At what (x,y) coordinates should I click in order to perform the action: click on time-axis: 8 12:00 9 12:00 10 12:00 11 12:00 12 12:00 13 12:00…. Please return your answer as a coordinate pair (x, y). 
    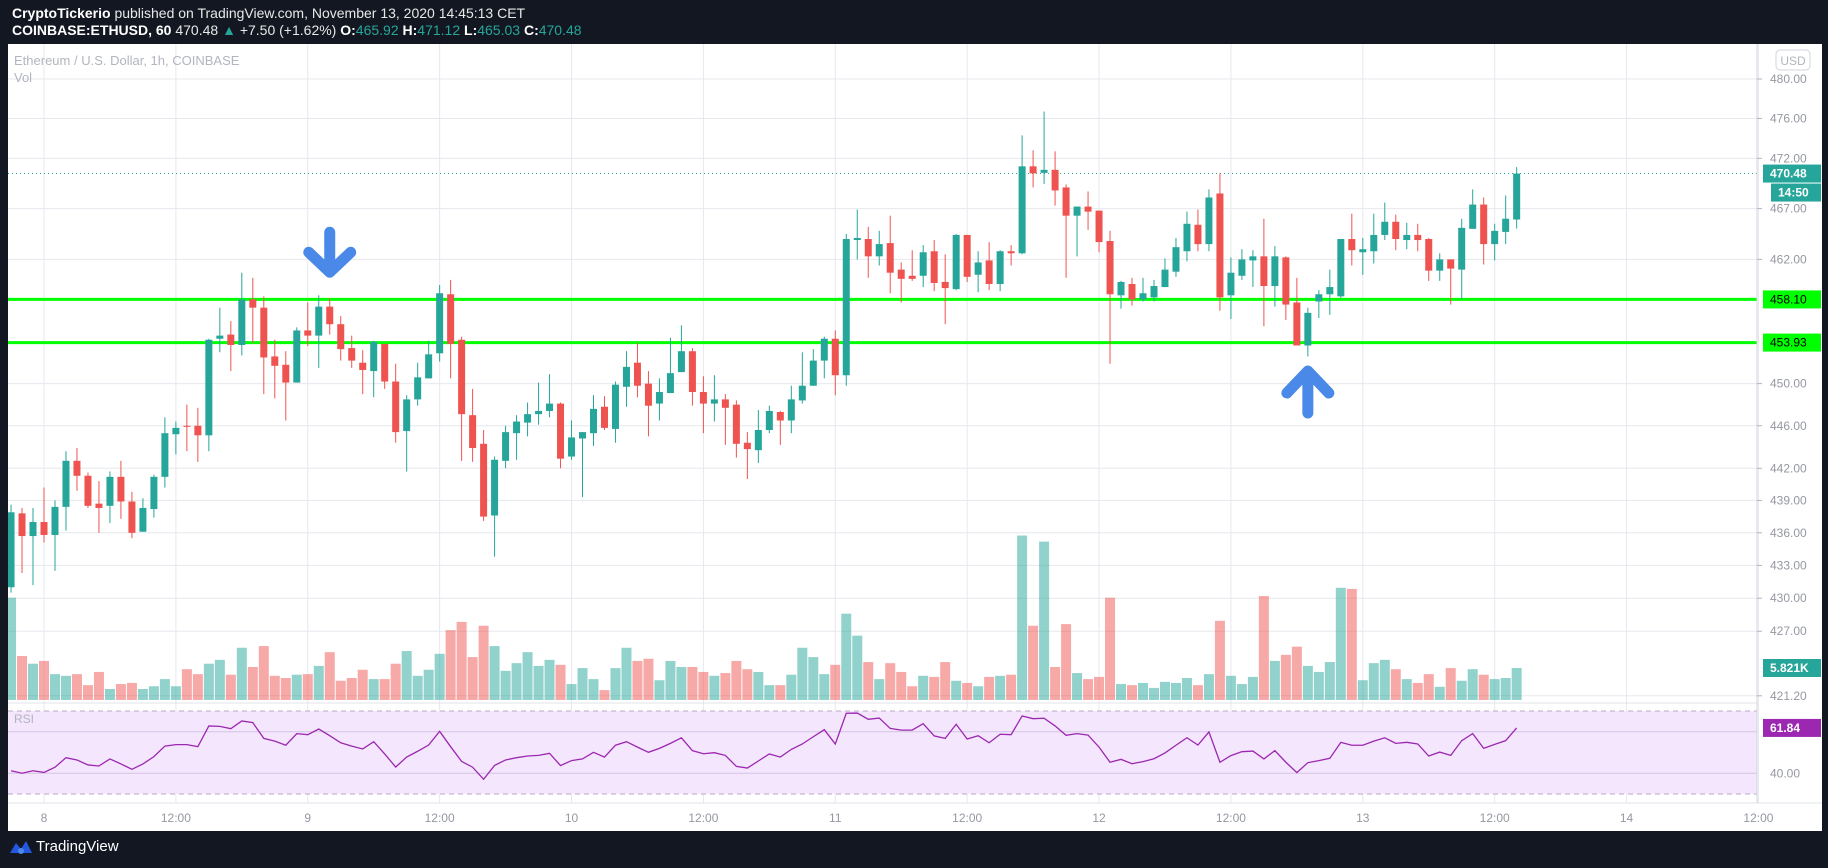
    Looking at the image, I should click on (907, 818).